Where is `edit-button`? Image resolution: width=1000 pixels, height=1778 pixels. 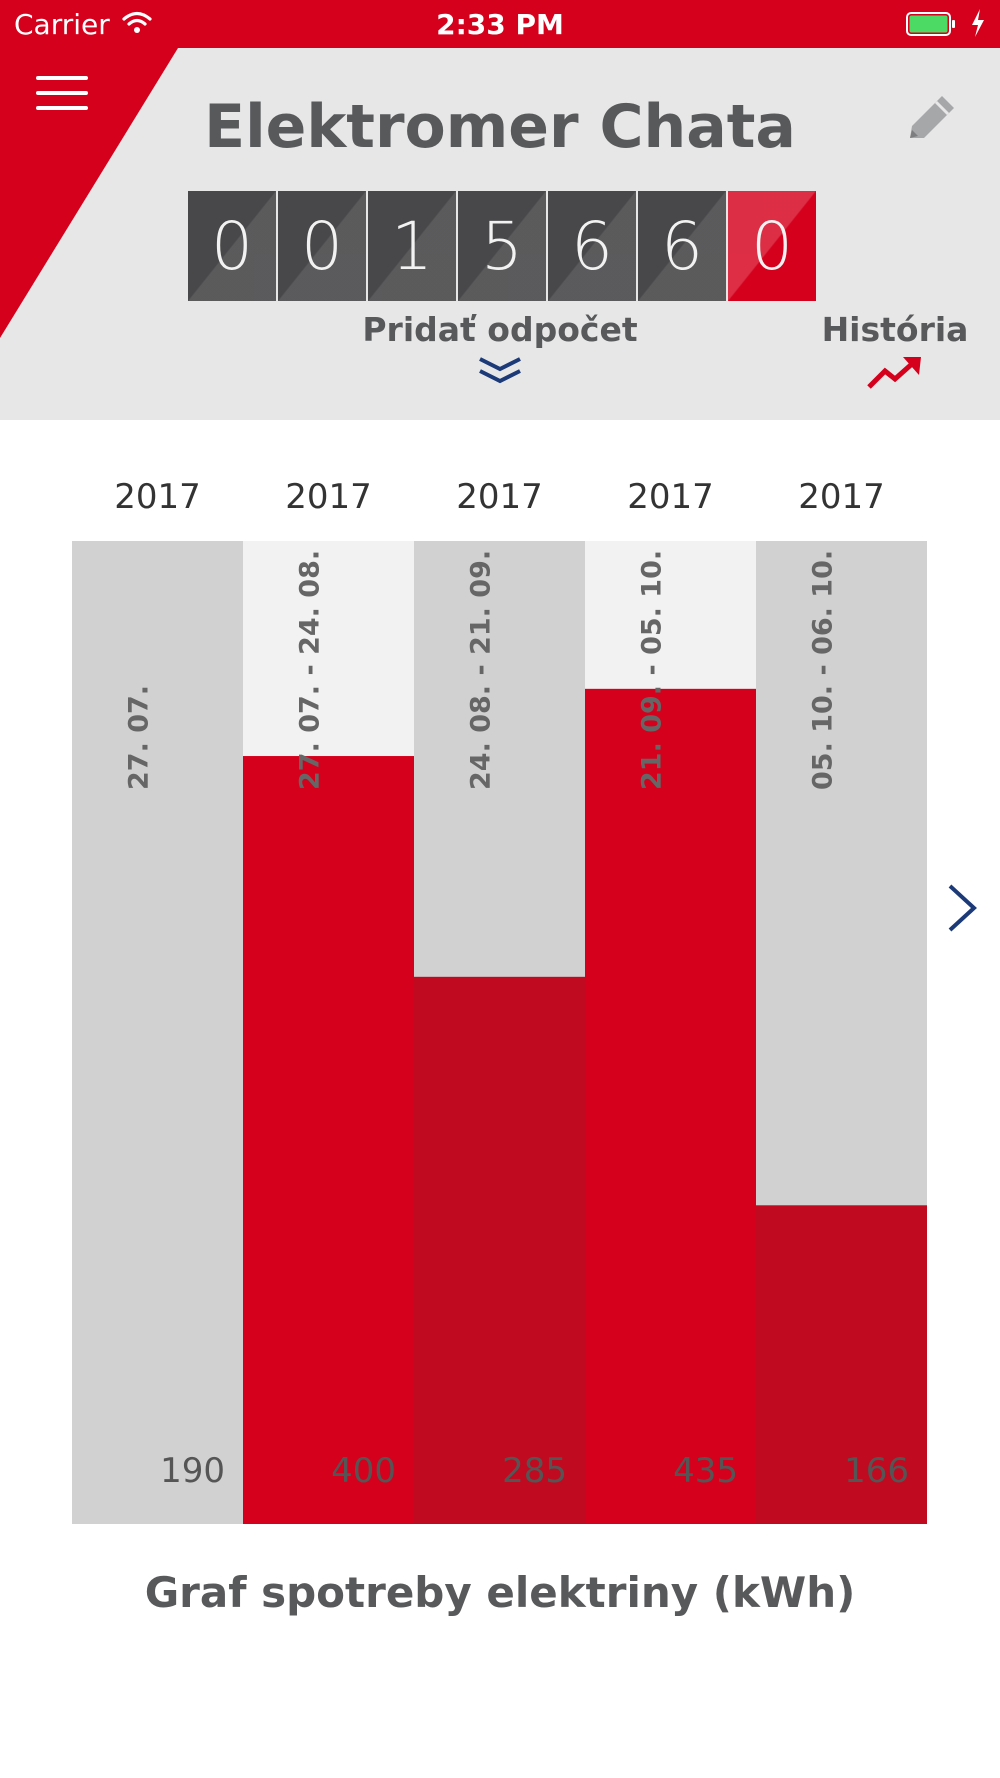
edit-button is located at coordinates (930, 120).